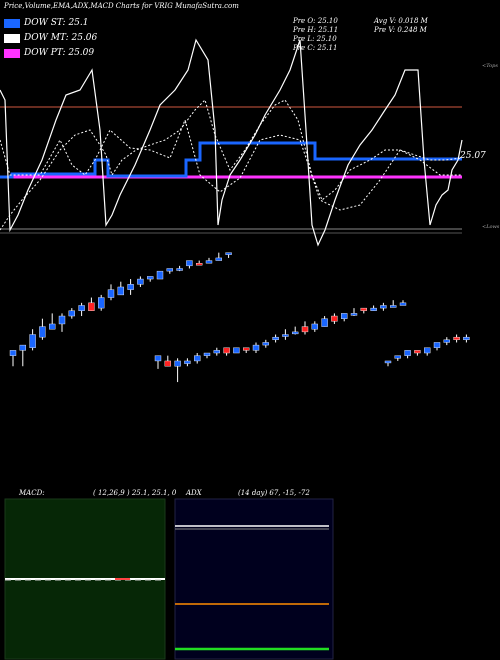  Describe the element at coordinates (401, 21) in the screenshot. I see `quote-avg-volume: Avg V: 0.018 M` at that location.